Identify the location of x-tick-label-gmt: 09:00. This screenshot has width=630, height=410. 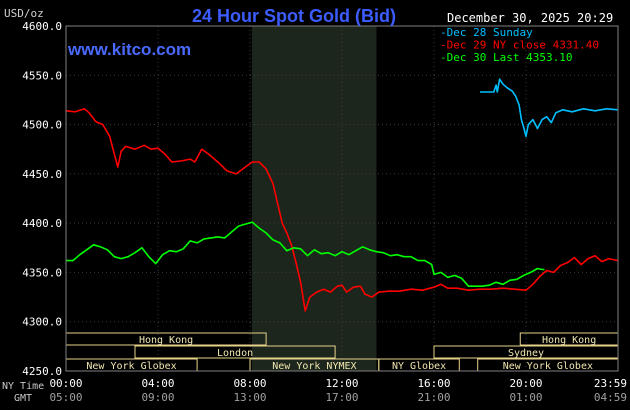
(157, 397).